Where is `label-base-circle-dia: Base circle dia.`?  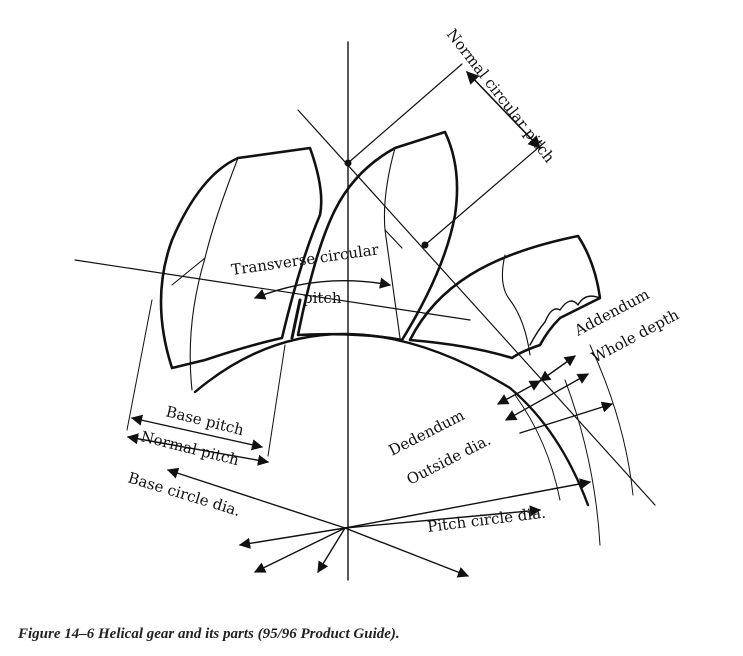
label-base-circle-dia: Base circle dia. is located at coordinates (184, 494).